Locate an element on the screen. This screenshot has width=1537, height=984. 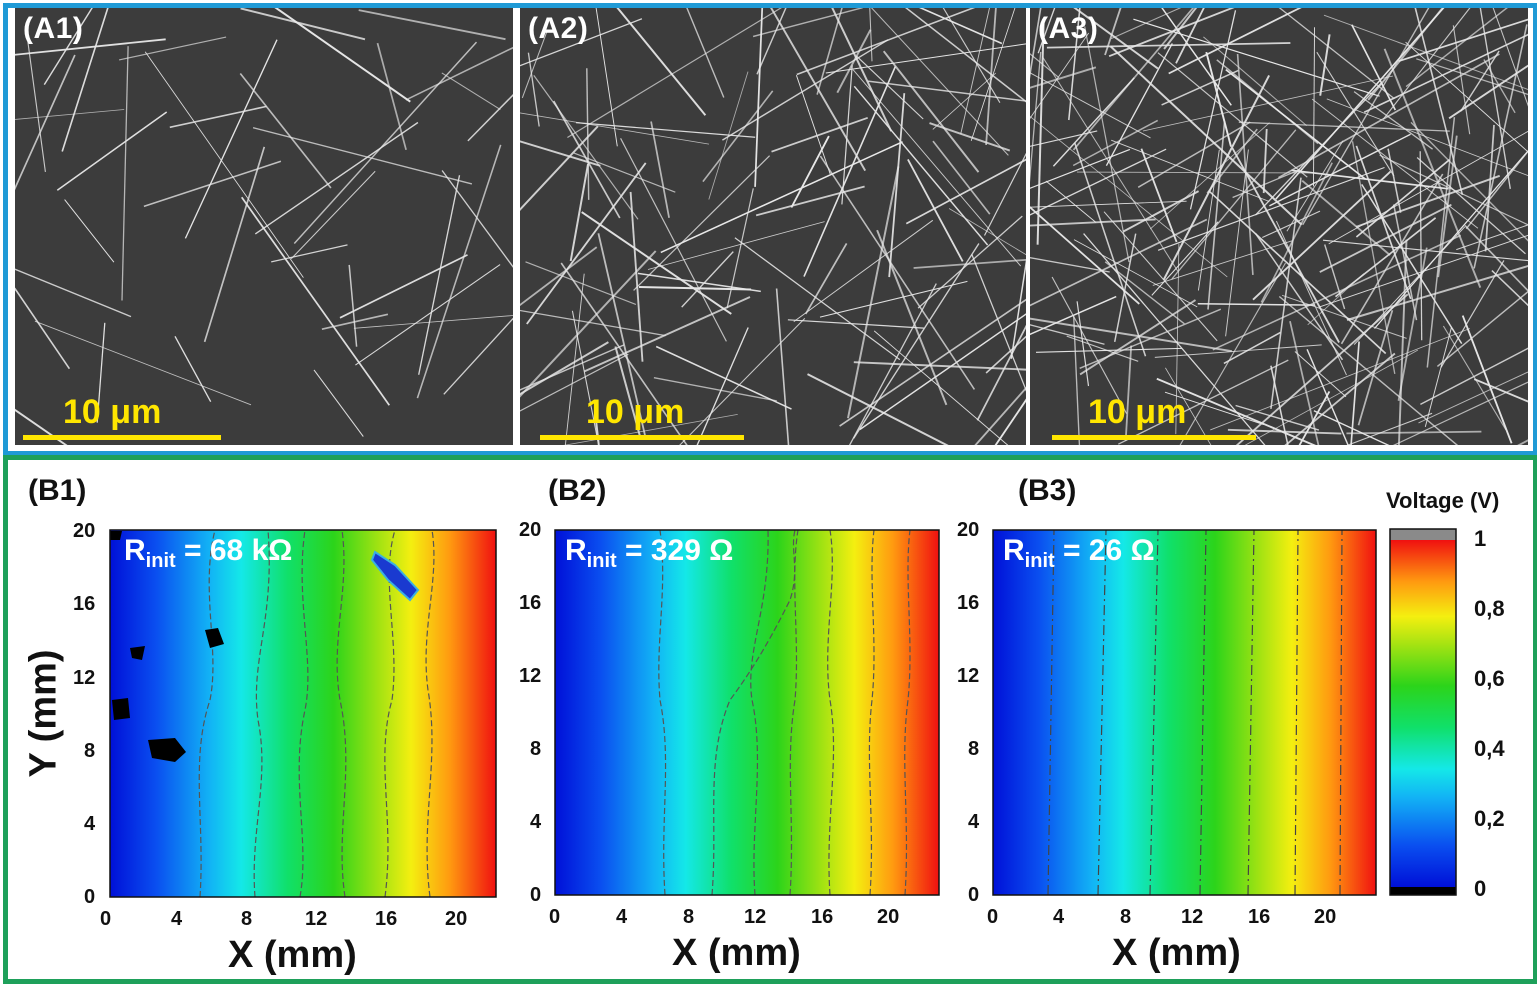
colorbar-tick: 0,4 is located at coordinates (1489, 748).